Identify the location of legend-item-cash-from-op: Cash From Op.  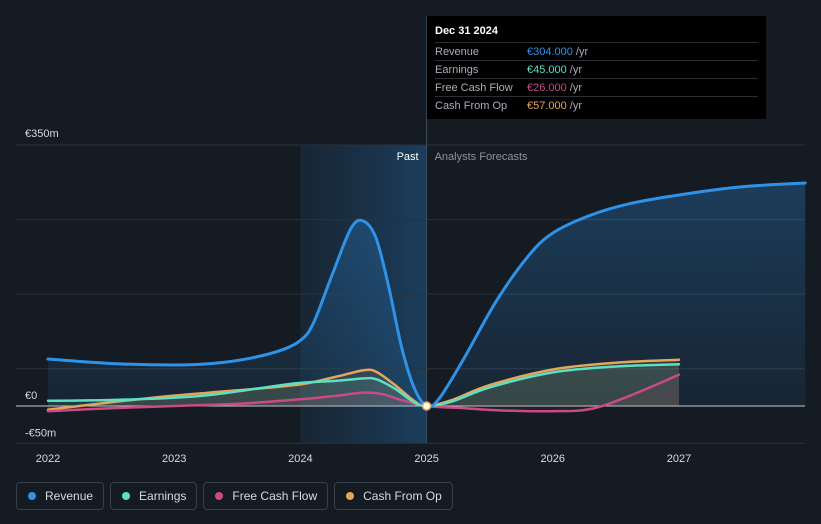
(393, 496).